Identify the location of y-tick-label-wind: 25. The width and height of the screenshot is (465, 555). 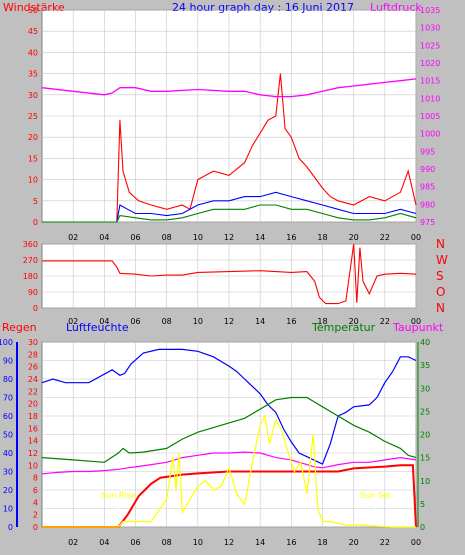
(33, 116).